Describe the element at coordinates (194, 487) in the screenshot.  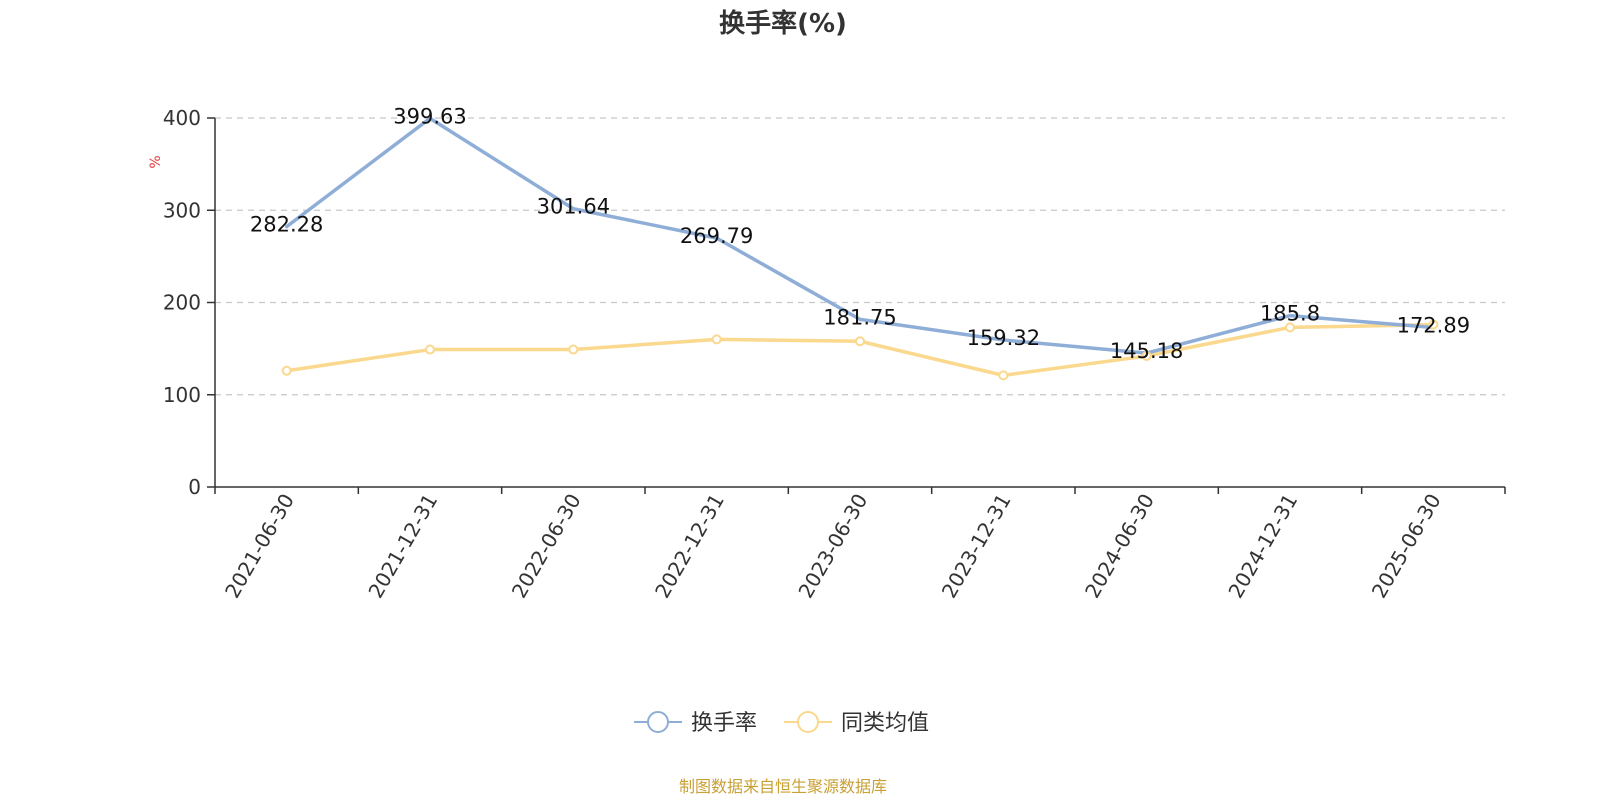
I see `y-tick-label: 0` at that location.